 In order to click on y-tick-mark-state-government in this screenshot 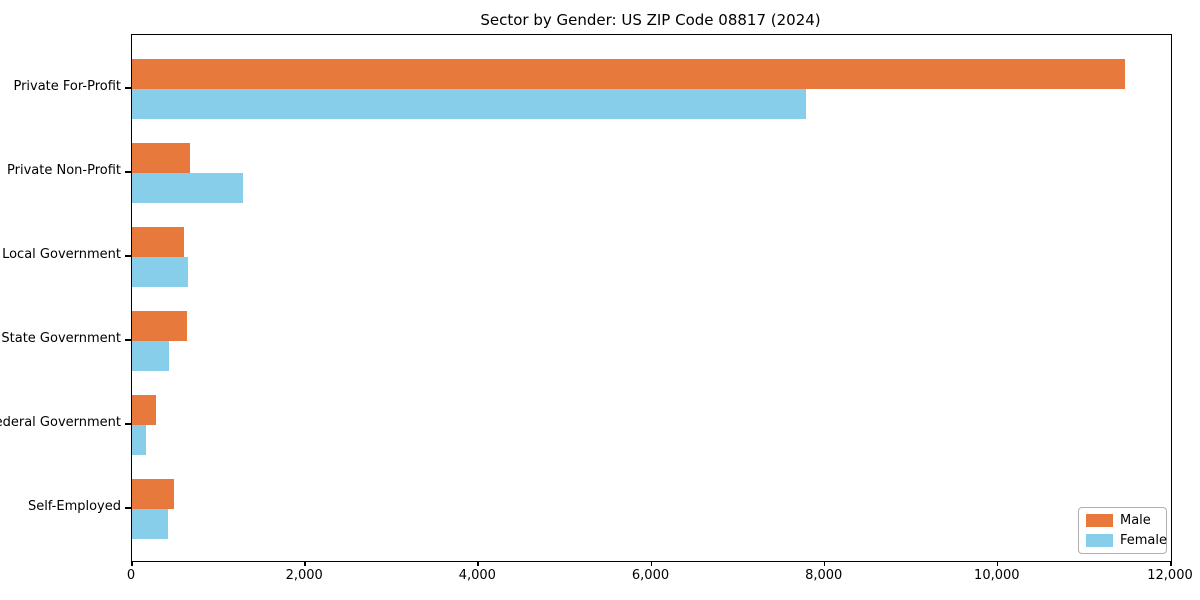, I will do `click(128, 340)`.